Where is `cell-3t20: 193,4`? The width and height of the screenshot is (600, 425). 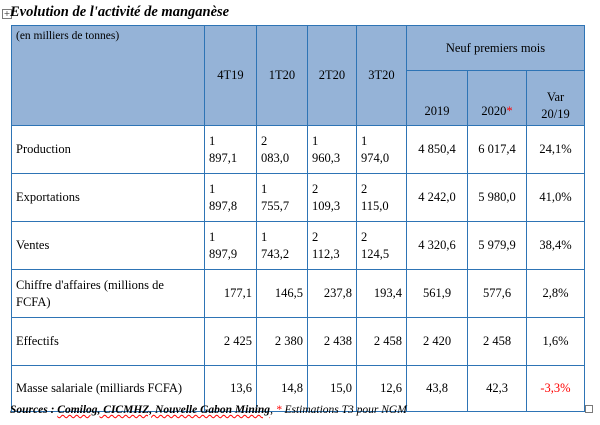
cell-3t20: 193,4 is located at coordinates (381, 293).